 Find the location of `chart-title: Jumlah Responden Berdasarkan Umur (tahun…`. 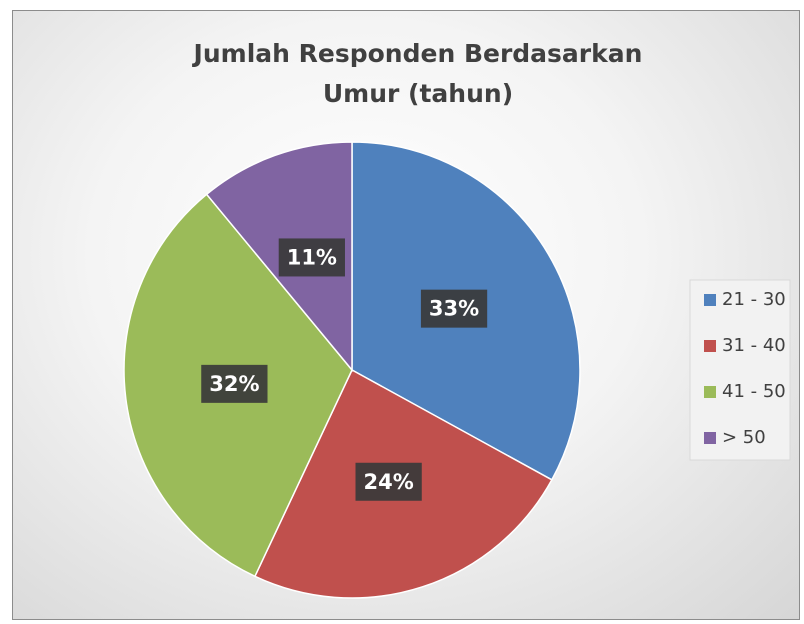

chart-title: Jumlah Responden Berdasarkan Umur (tahun… is located at coordinates (418, 73).